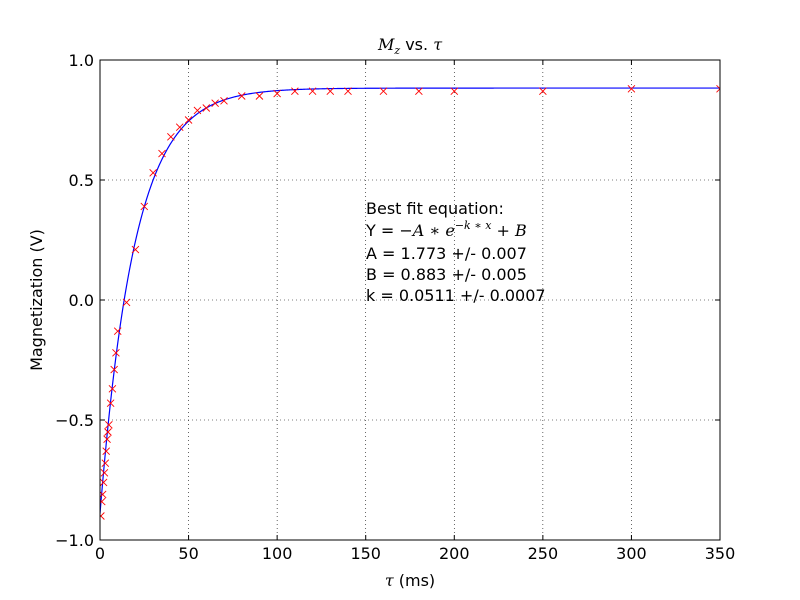  I want to click on x-tick-label: 200, so click(454, 553).